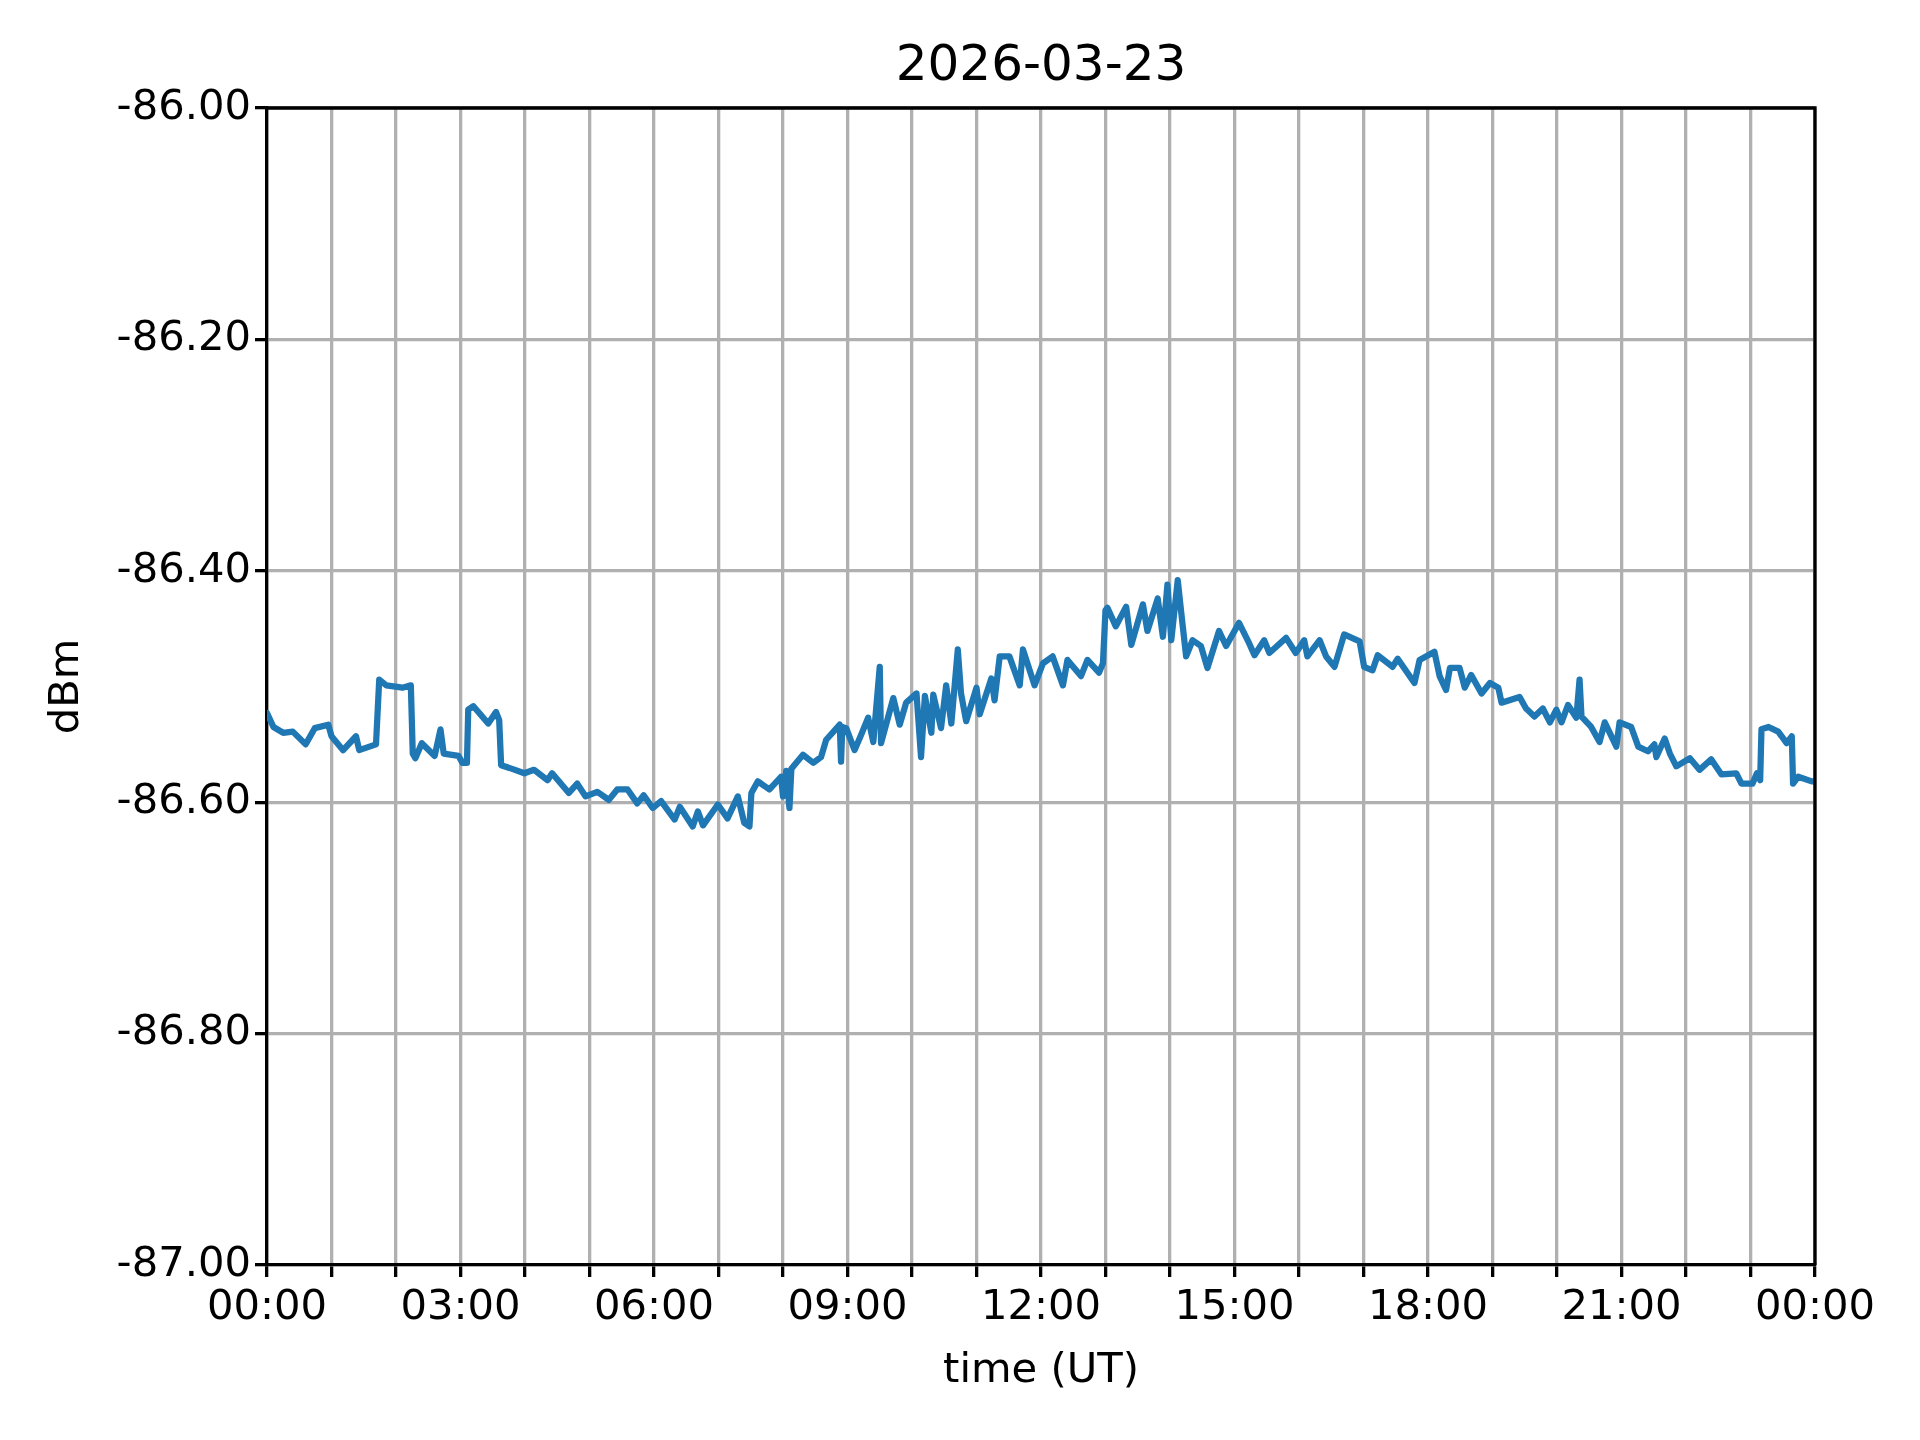  I want to click on x-tick-label: 06:00, so click(654, 1304).